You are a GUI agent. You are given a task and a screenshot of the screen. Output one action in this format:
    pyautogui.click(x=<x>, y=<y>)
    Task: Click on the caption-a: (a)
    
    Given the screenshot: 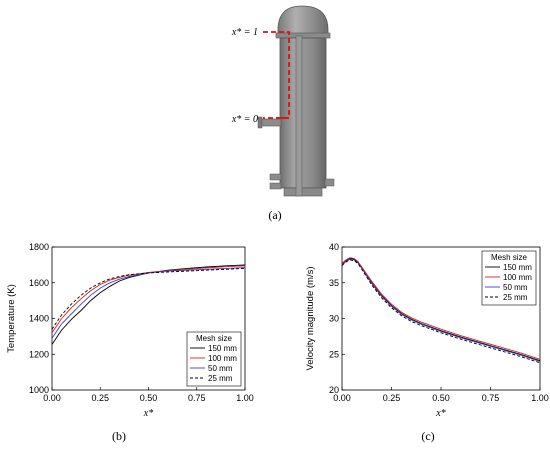 What is the action you would take?
    pyautogui.click(x=274, y=215)
    